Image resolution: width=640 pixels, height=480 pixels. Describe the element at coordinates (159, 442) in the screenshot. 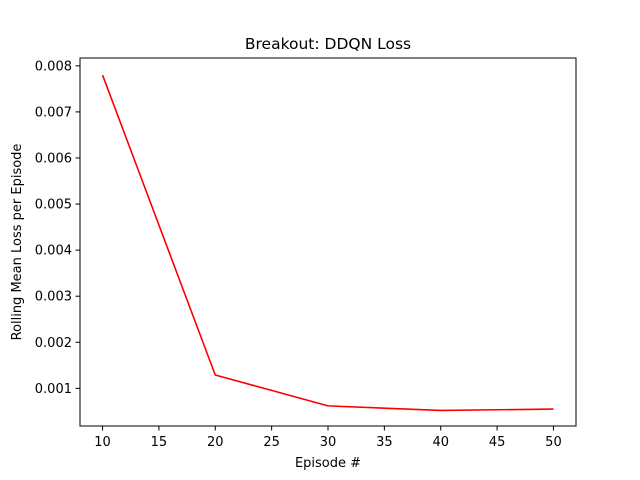

I see `x-tick-label: 15` at that location.